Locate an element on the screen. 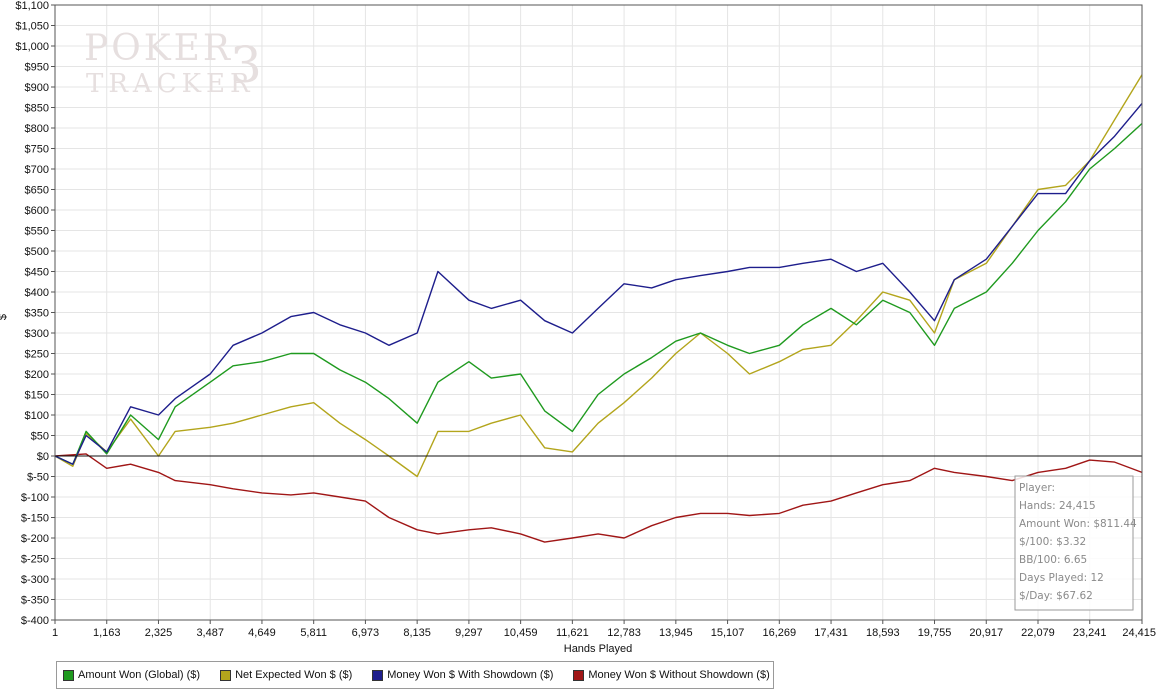 This screenshot has width=1160, height=695. stats-box-background is located at coordinates (1074, 543).